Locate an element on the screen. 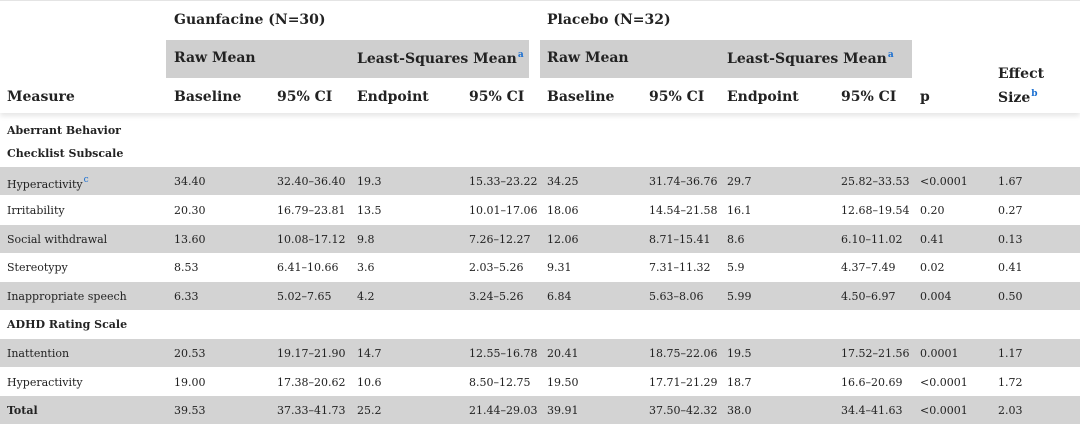 This screenshot has width=1080, height=424. guanfacine-baseline-cell-text: 13.60 is located at coordinates (190, 239).